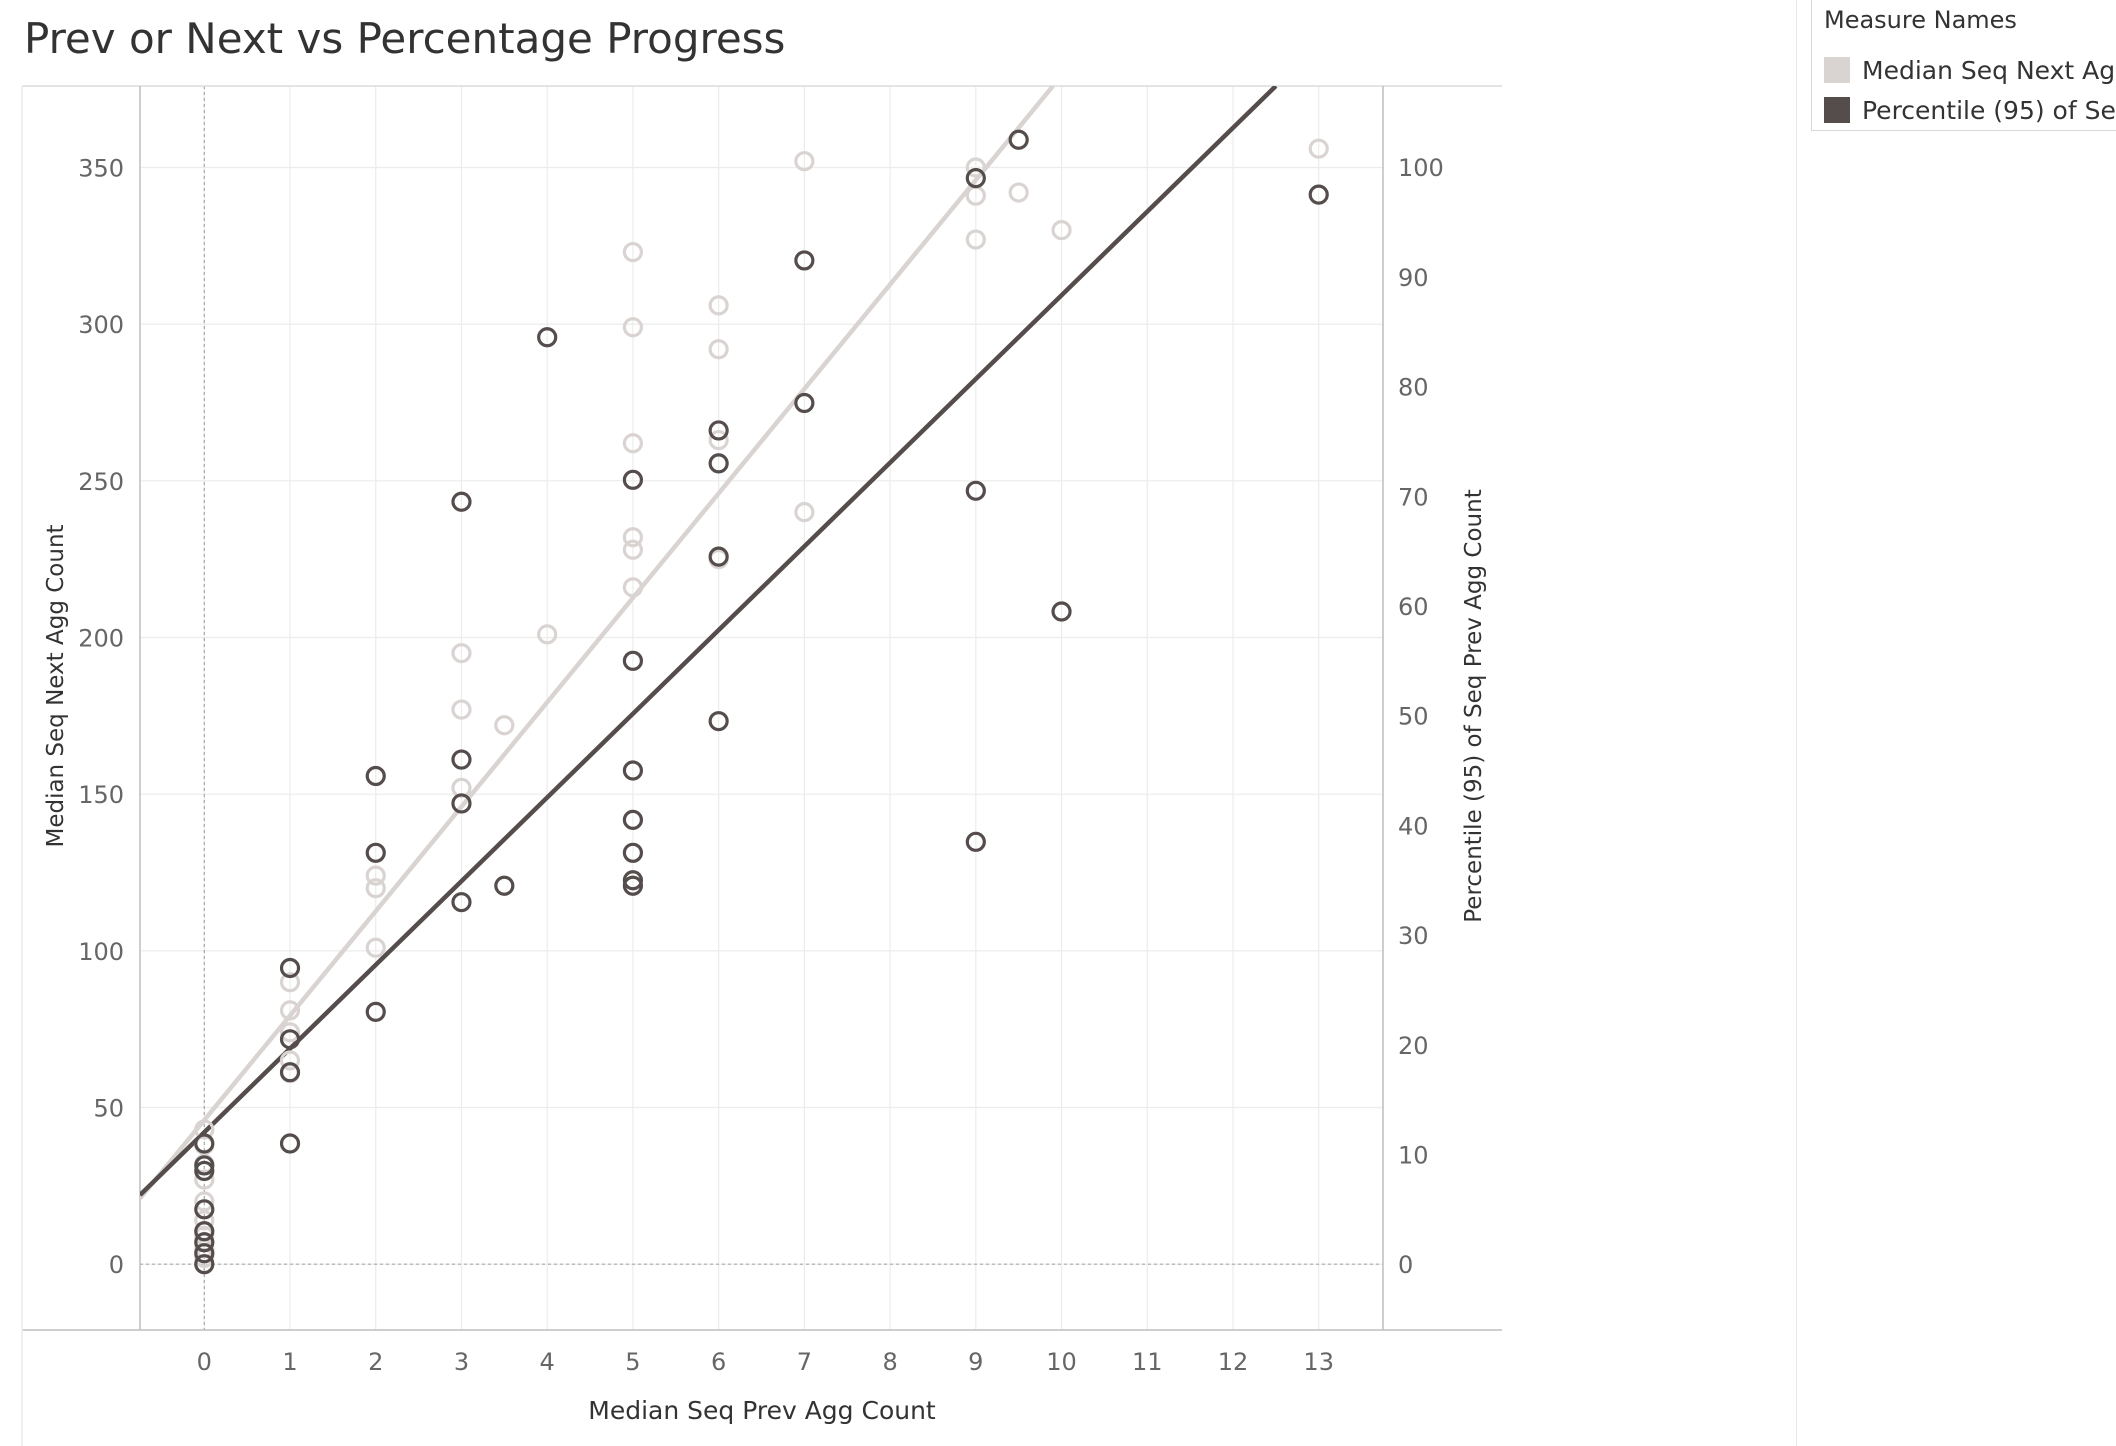  Describe the element at coordinates (1413, 1046) in the screenshot. I see `y2-tick-label: 20` at that location.